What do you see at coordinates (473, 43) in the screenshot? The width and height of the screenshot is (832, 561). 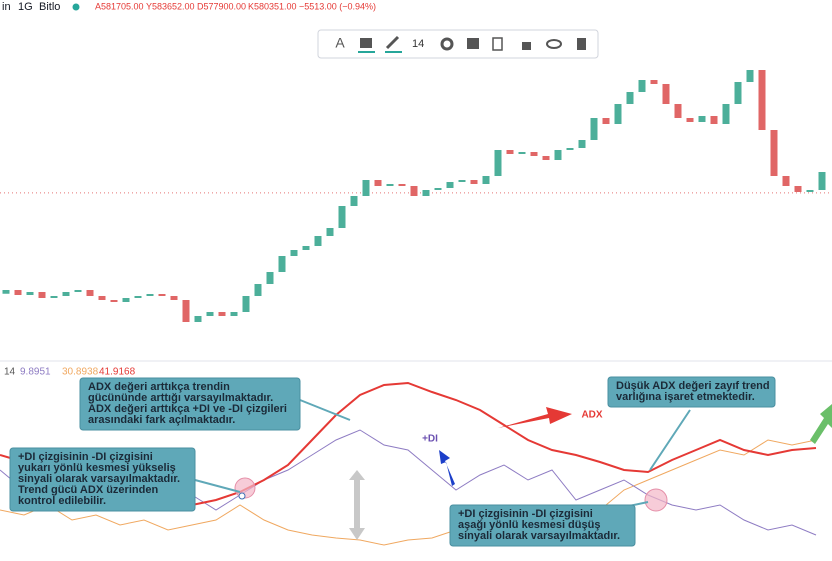 I see `layers-icon` at bounding box center [473, 43].